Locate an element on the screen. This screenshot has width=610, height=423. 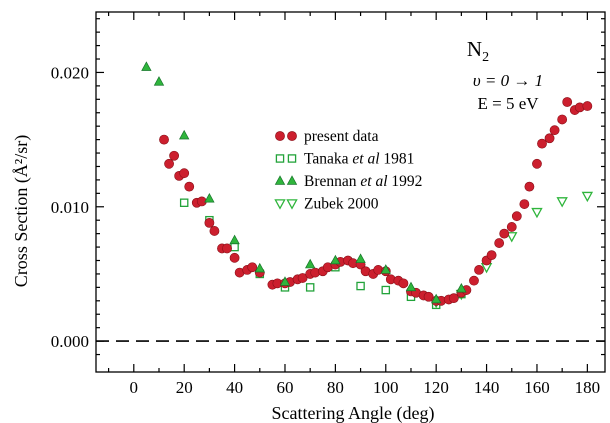
y-axis-label: Cross Section (Å²/sr) is located at coordinates (21, 211).